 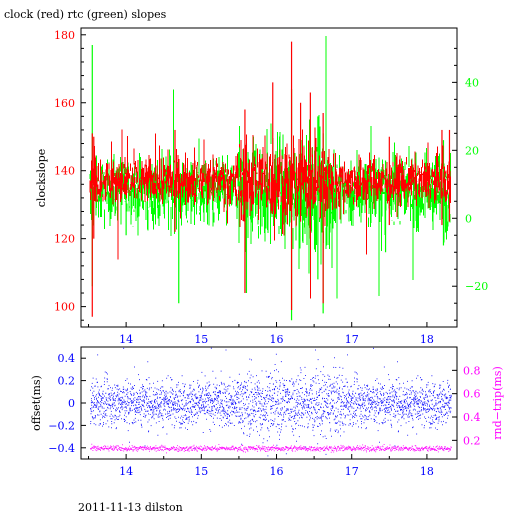 I want to click on slopes-x-tick-label: 17, so click(x=352, y=339).